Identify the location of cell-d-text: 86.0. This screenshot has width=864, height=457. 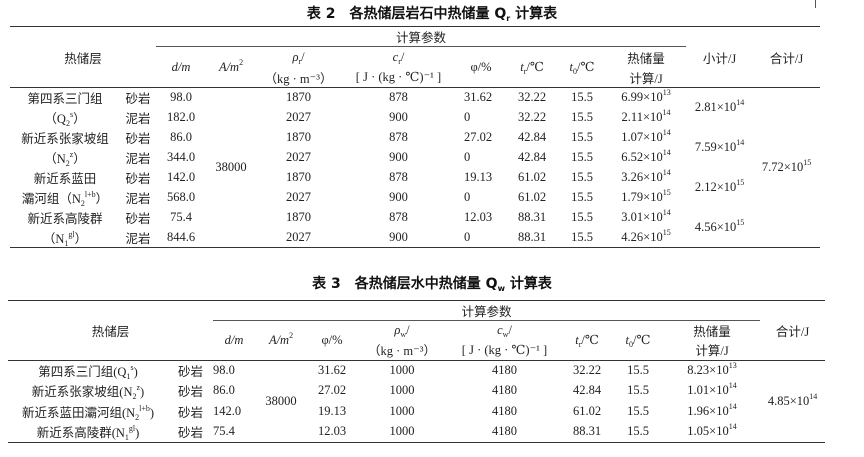
(181, 137).